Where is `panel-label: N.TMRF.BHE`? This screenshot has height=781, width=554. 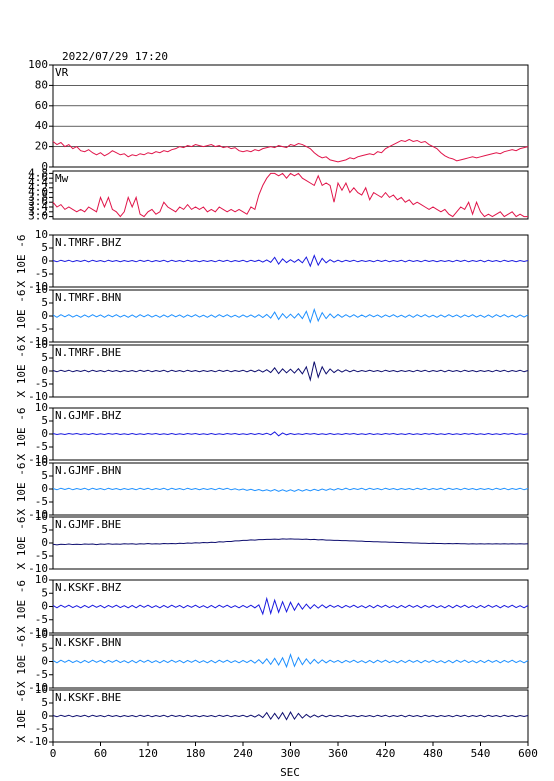 panel-label: N.TMRF.BHE is located at coordinates (88, 352).